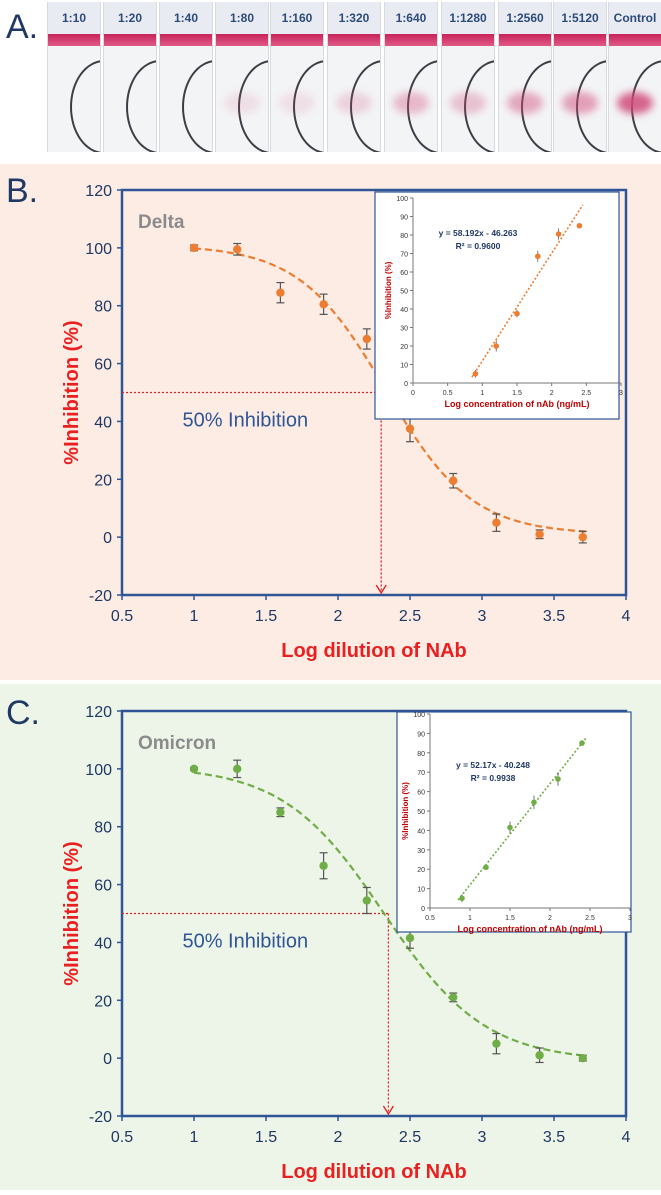  I want to click on test-strip: 1:10, so click(74, 77).